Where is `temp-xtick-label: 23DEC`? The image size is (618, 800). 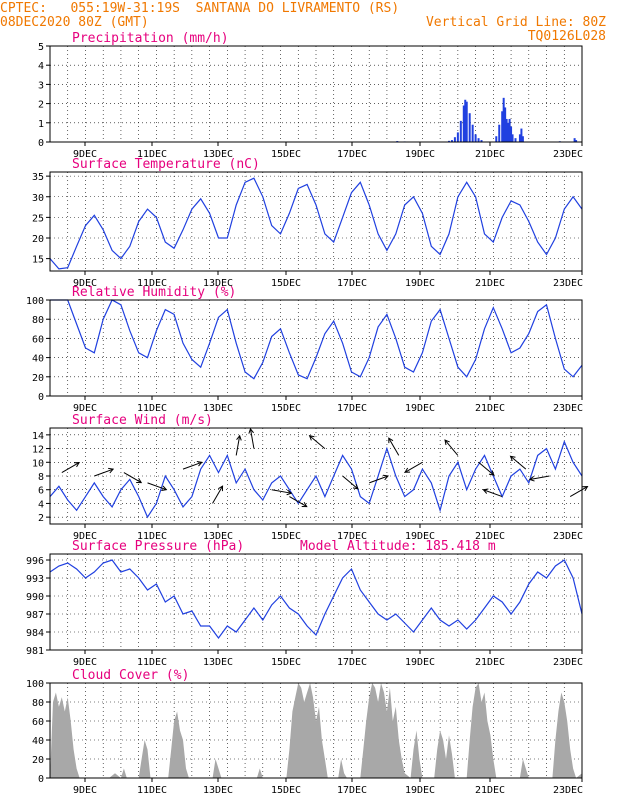 temp-xtick-label: 23DEC is located at coordinates (568, 283).